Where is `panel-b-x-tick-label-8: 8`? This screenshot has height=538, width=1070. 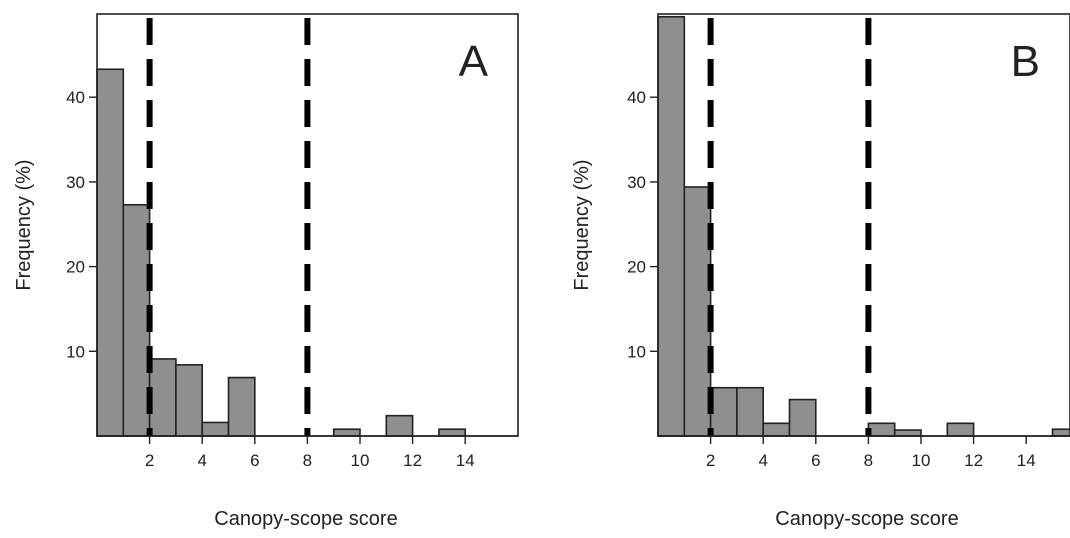 panel-b-x-tick-label-8: 8 is located at coordinates (868, 460).